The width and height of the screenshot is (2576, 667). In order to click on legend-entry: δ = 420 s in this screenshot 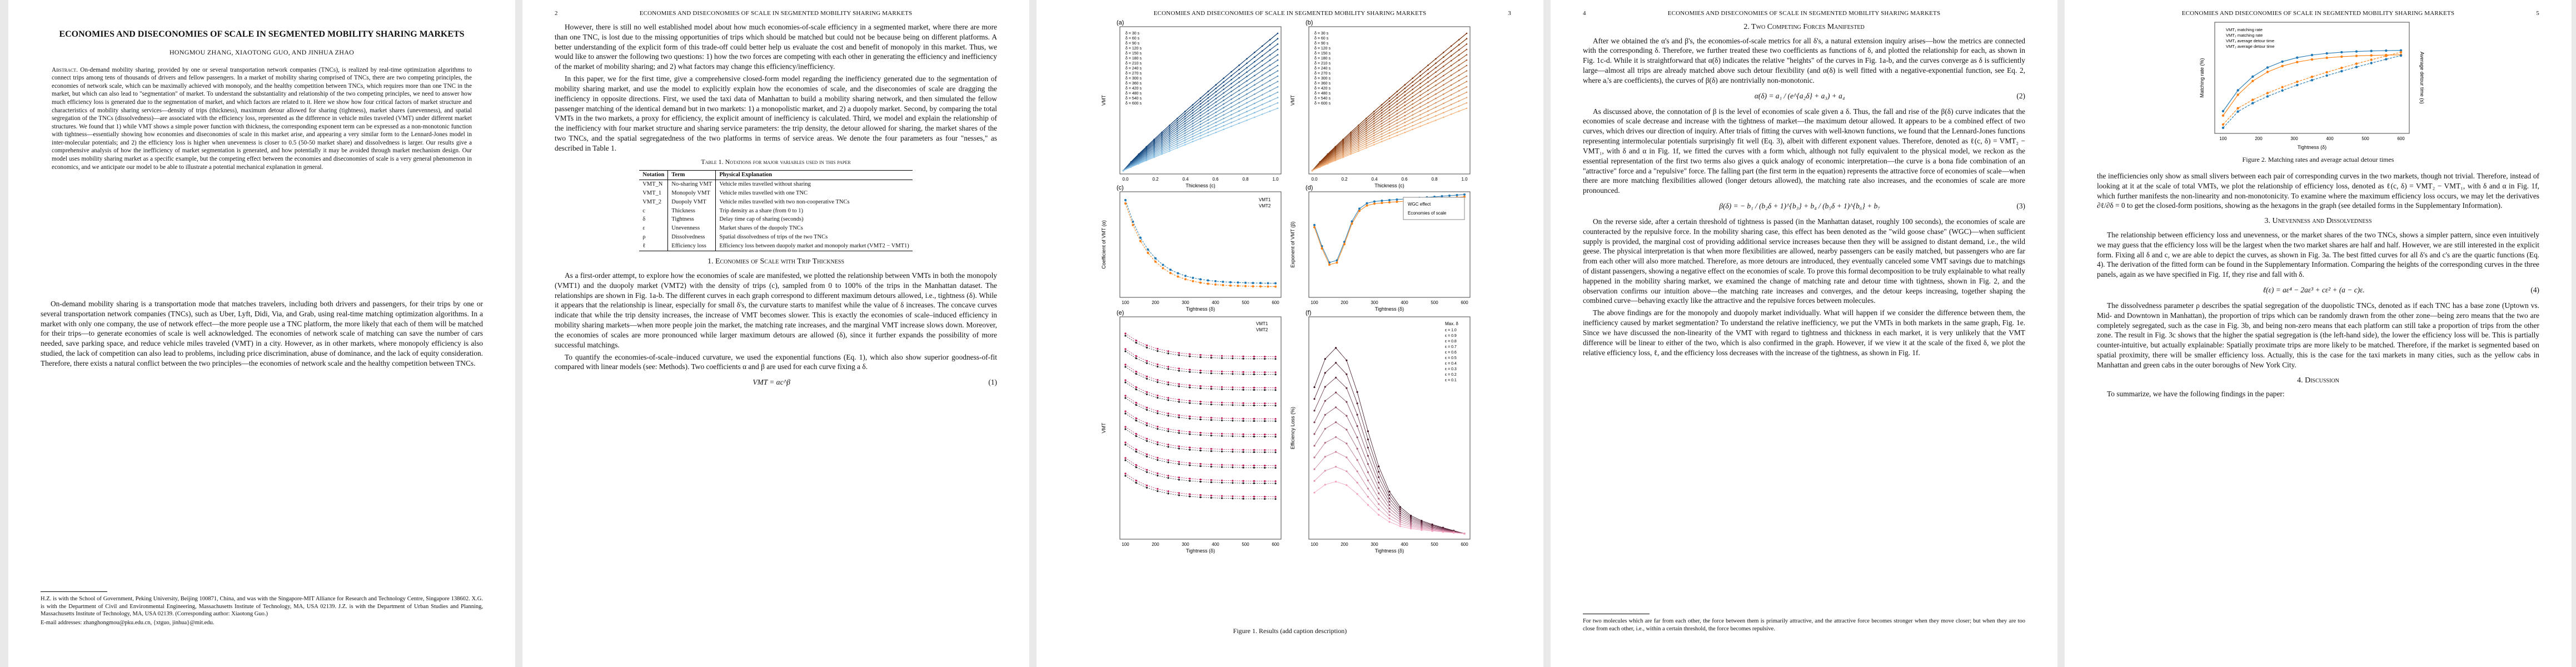, I will do `click(1322, 89)`.